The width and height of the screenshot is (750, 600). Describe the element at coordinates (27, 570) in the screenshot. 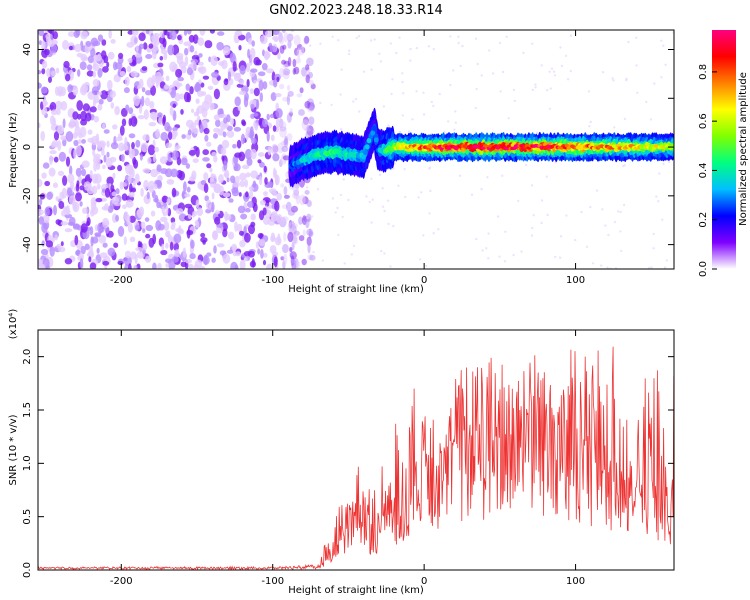

I see `snr-ytick-label: 0.0` at that location.